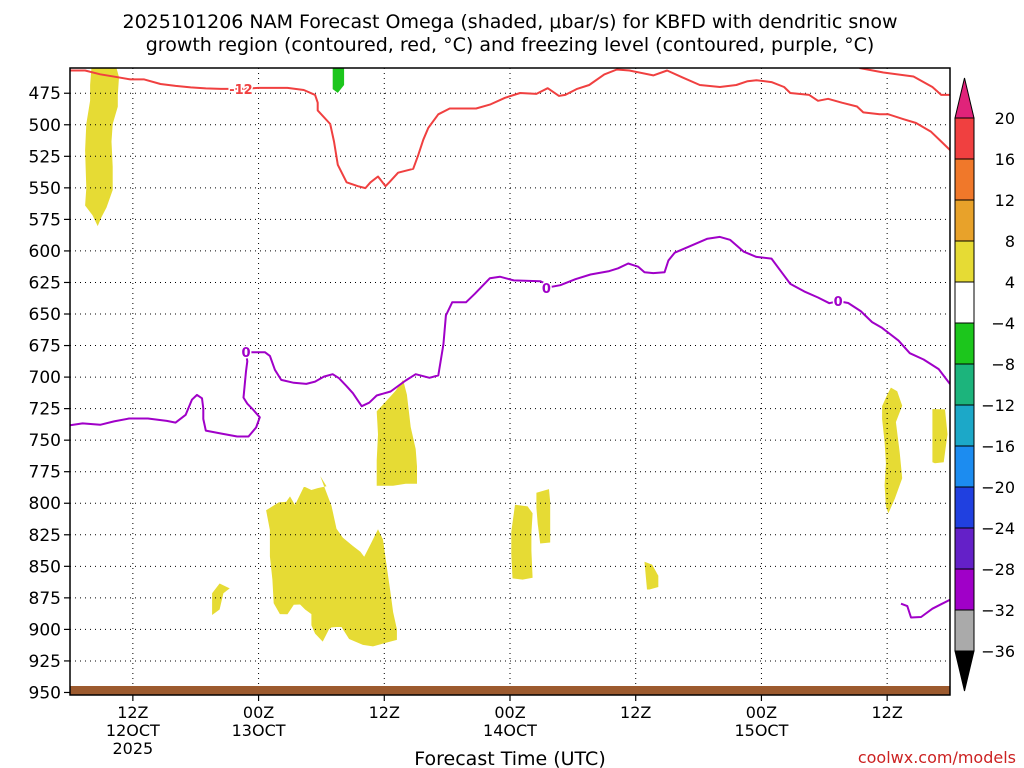 The height and width of the screenshot is (768, 1024). I want to click on contour-label: -12, so click(241, 90).